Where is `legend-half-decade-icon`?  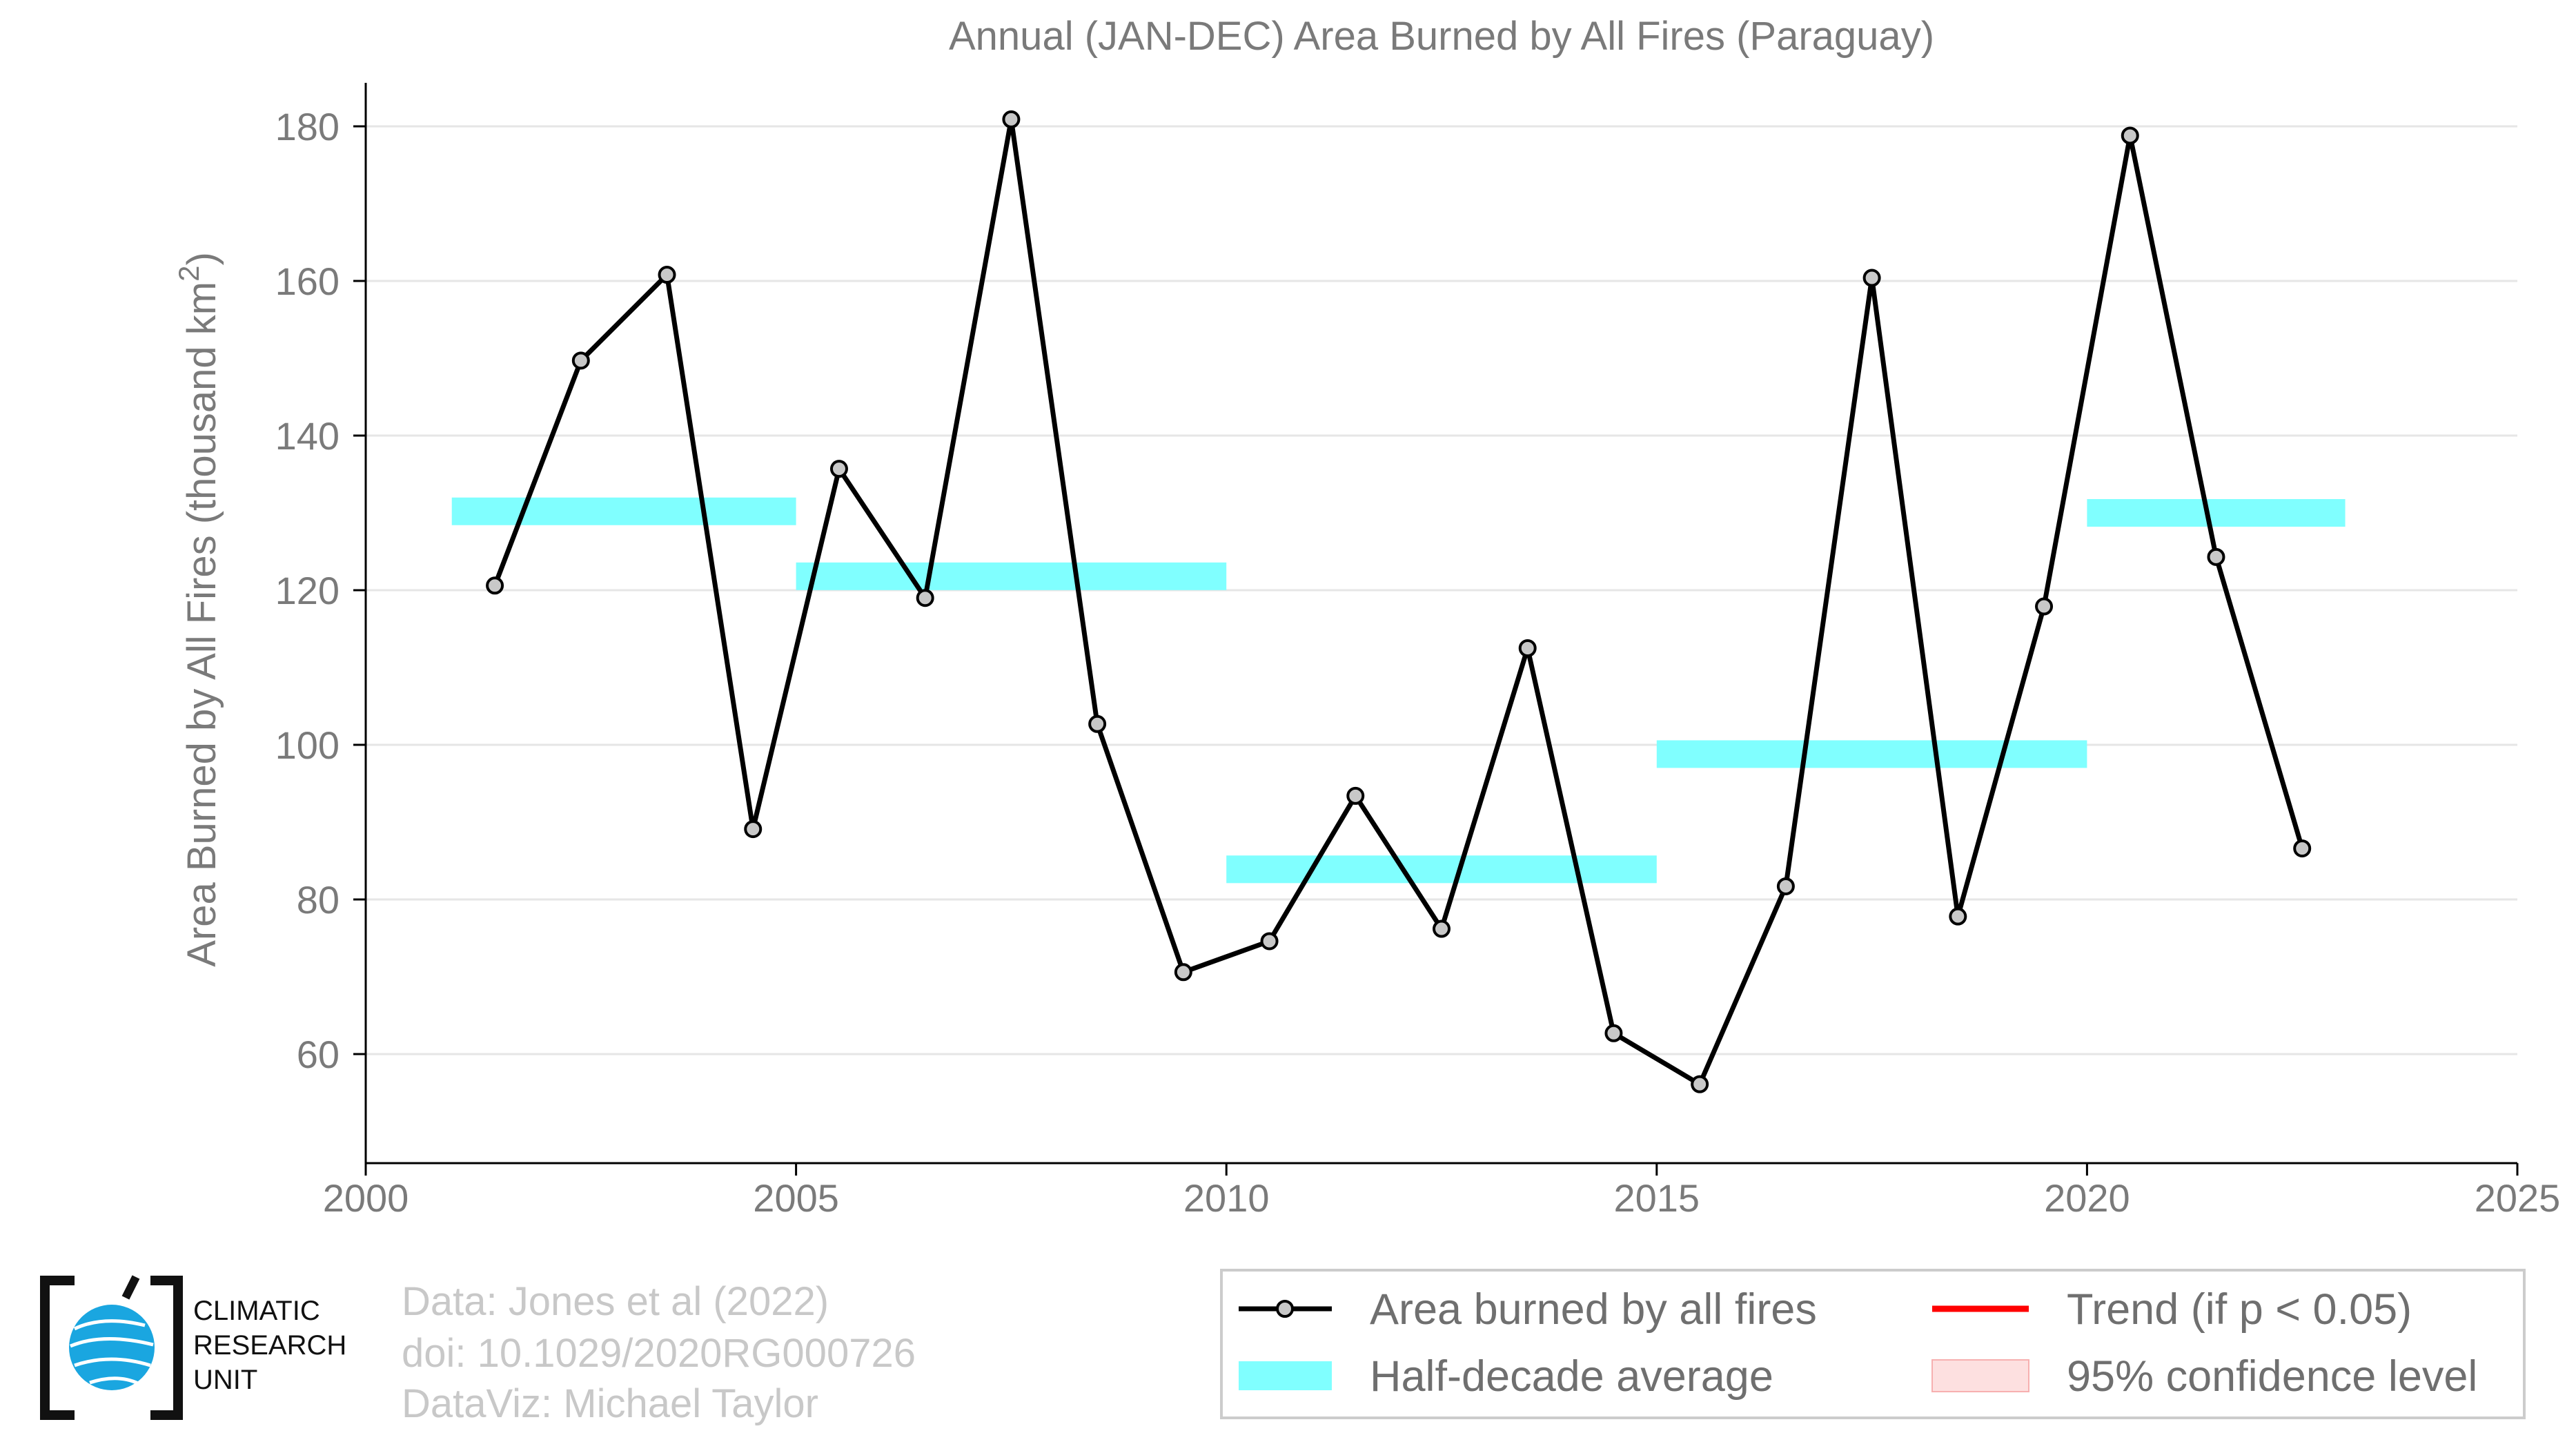 legend-half-decade-icon is located at coordinates (1285, 1375).